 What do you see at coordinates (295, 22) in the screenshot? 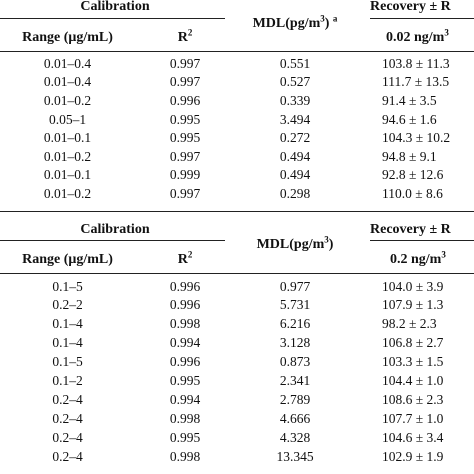
I see `mdl-header: MDL(pg/m3) a` at bounding box center [295, 22].